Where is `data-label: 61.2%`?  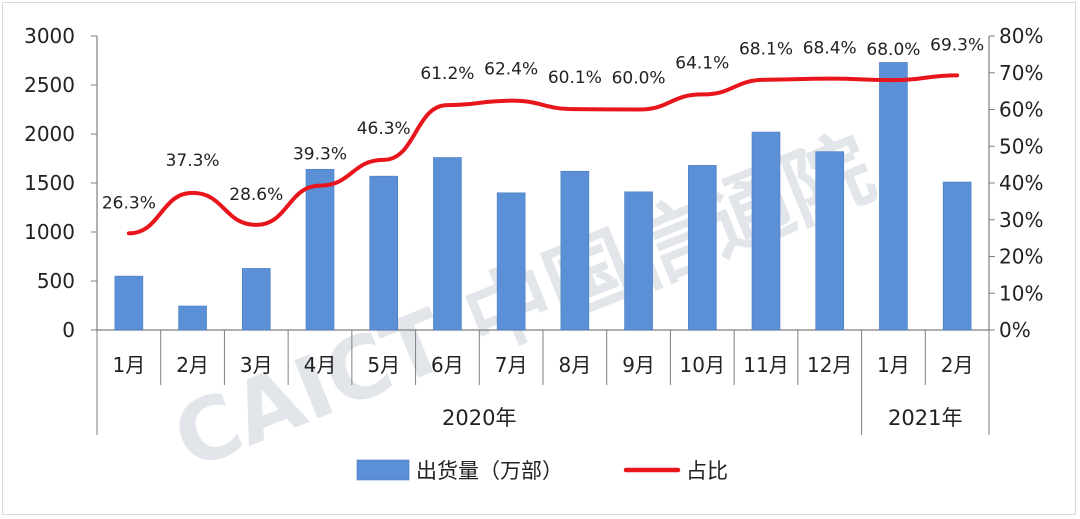
data-label: 61.2% is located at coordinates (447, 74).